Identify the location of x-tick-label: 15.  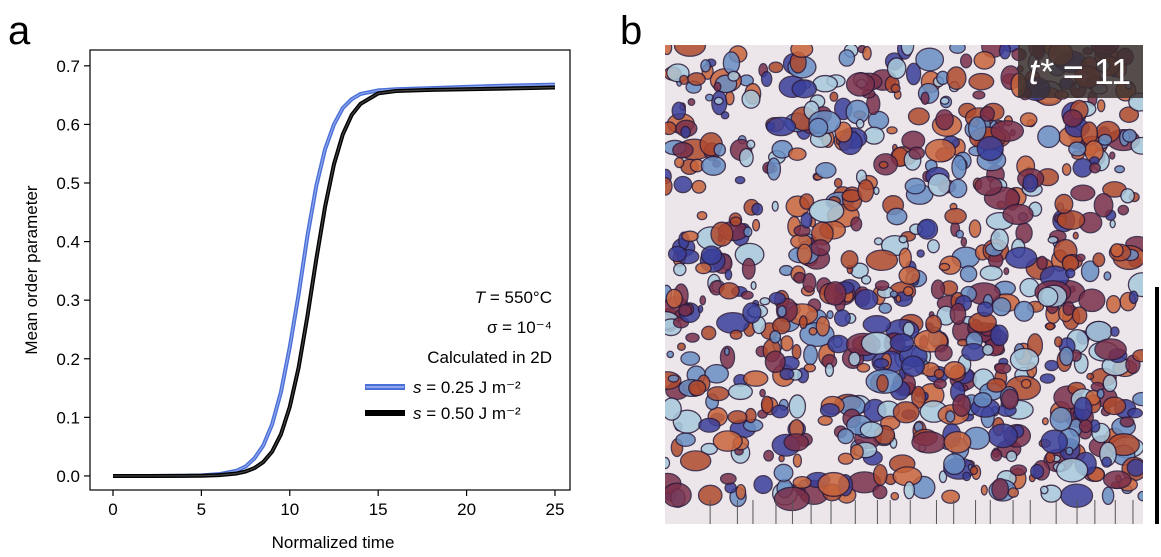
(378, 509).